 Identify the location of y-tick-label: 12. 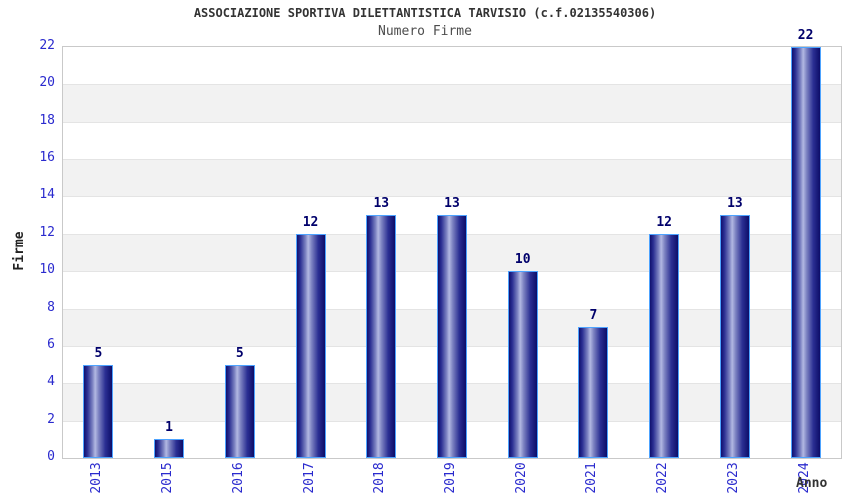
(47, 232).